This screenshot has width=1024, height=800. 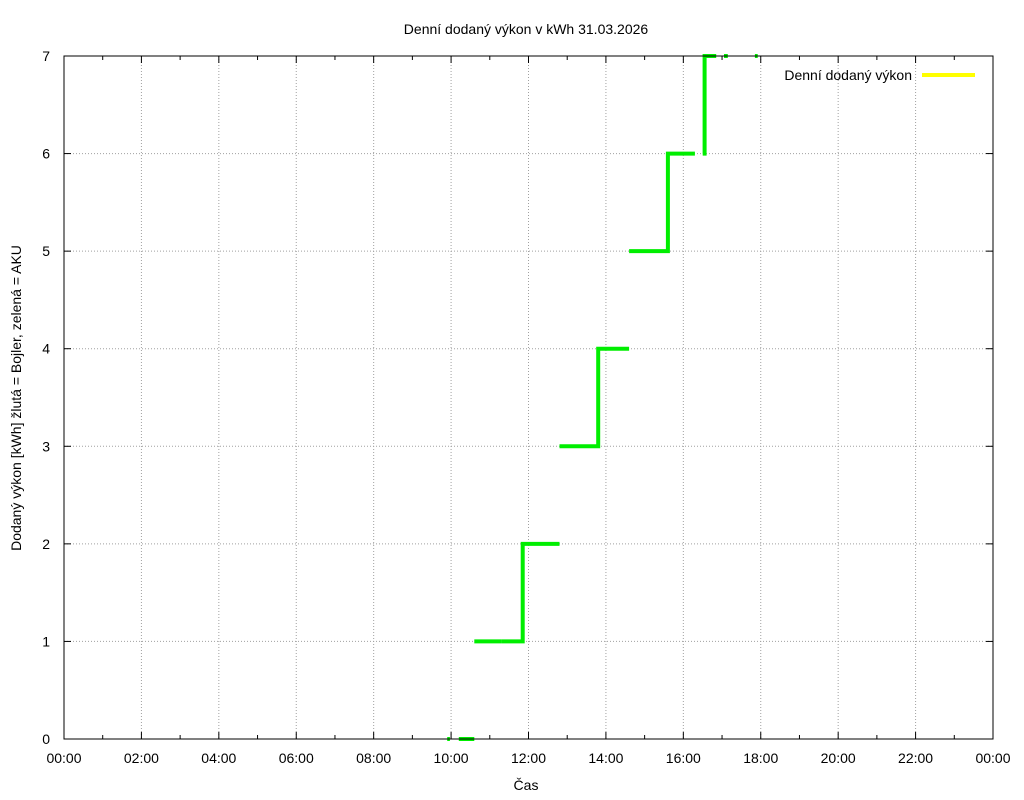 I want to click on y-tick-label: 4, so click(x=46, y=349).